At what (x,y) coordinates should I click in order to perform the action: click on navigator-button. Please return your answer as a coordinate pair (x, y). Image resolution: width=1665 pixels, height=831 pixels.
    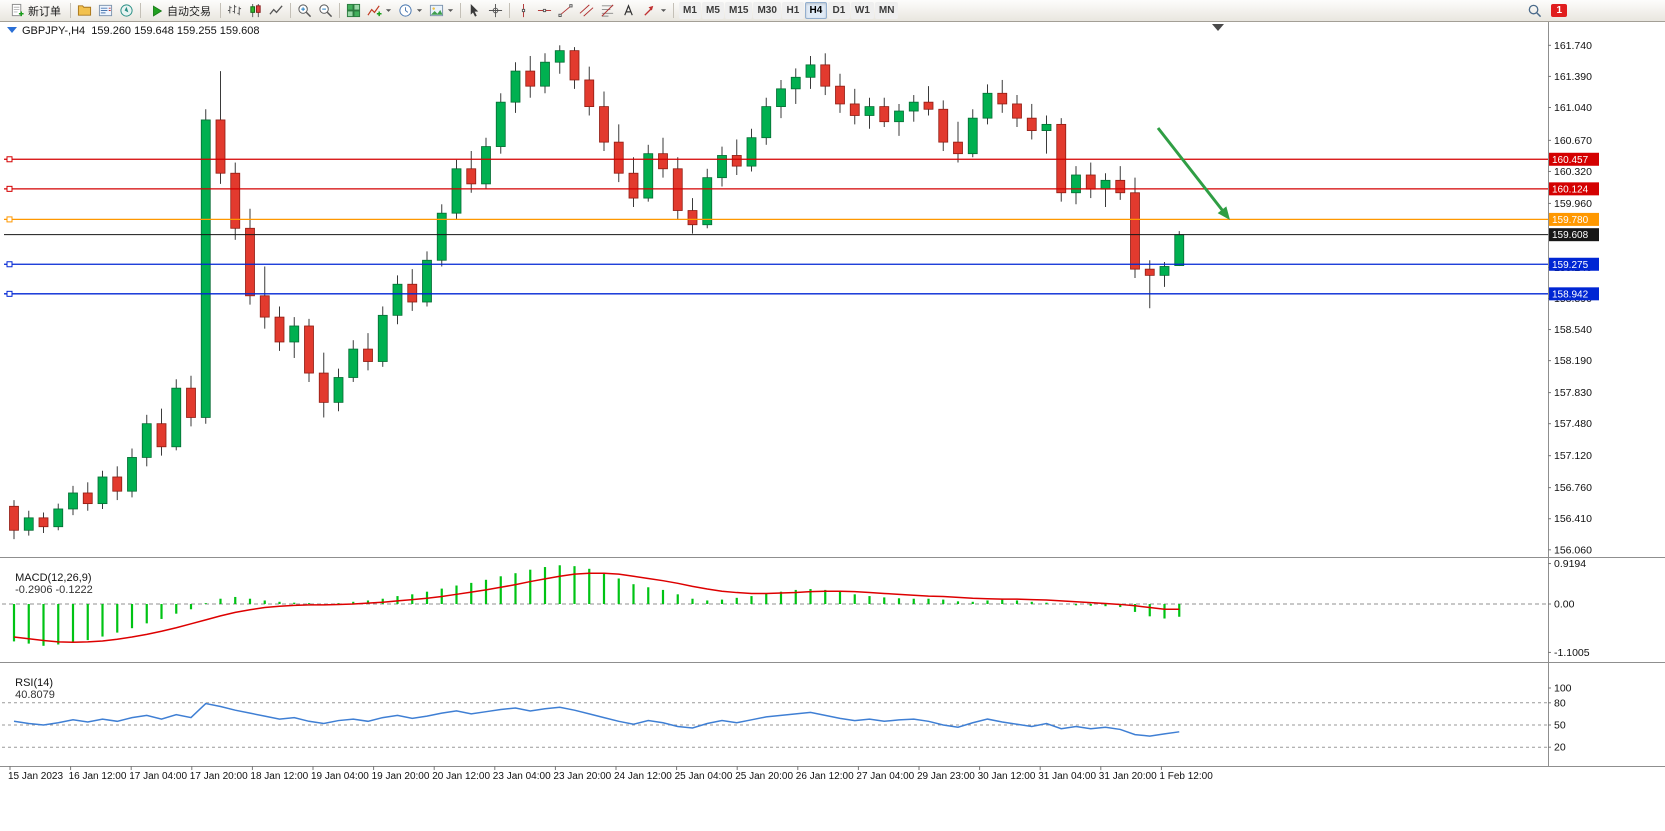
    Looking at the image, I should click on (126, 11).